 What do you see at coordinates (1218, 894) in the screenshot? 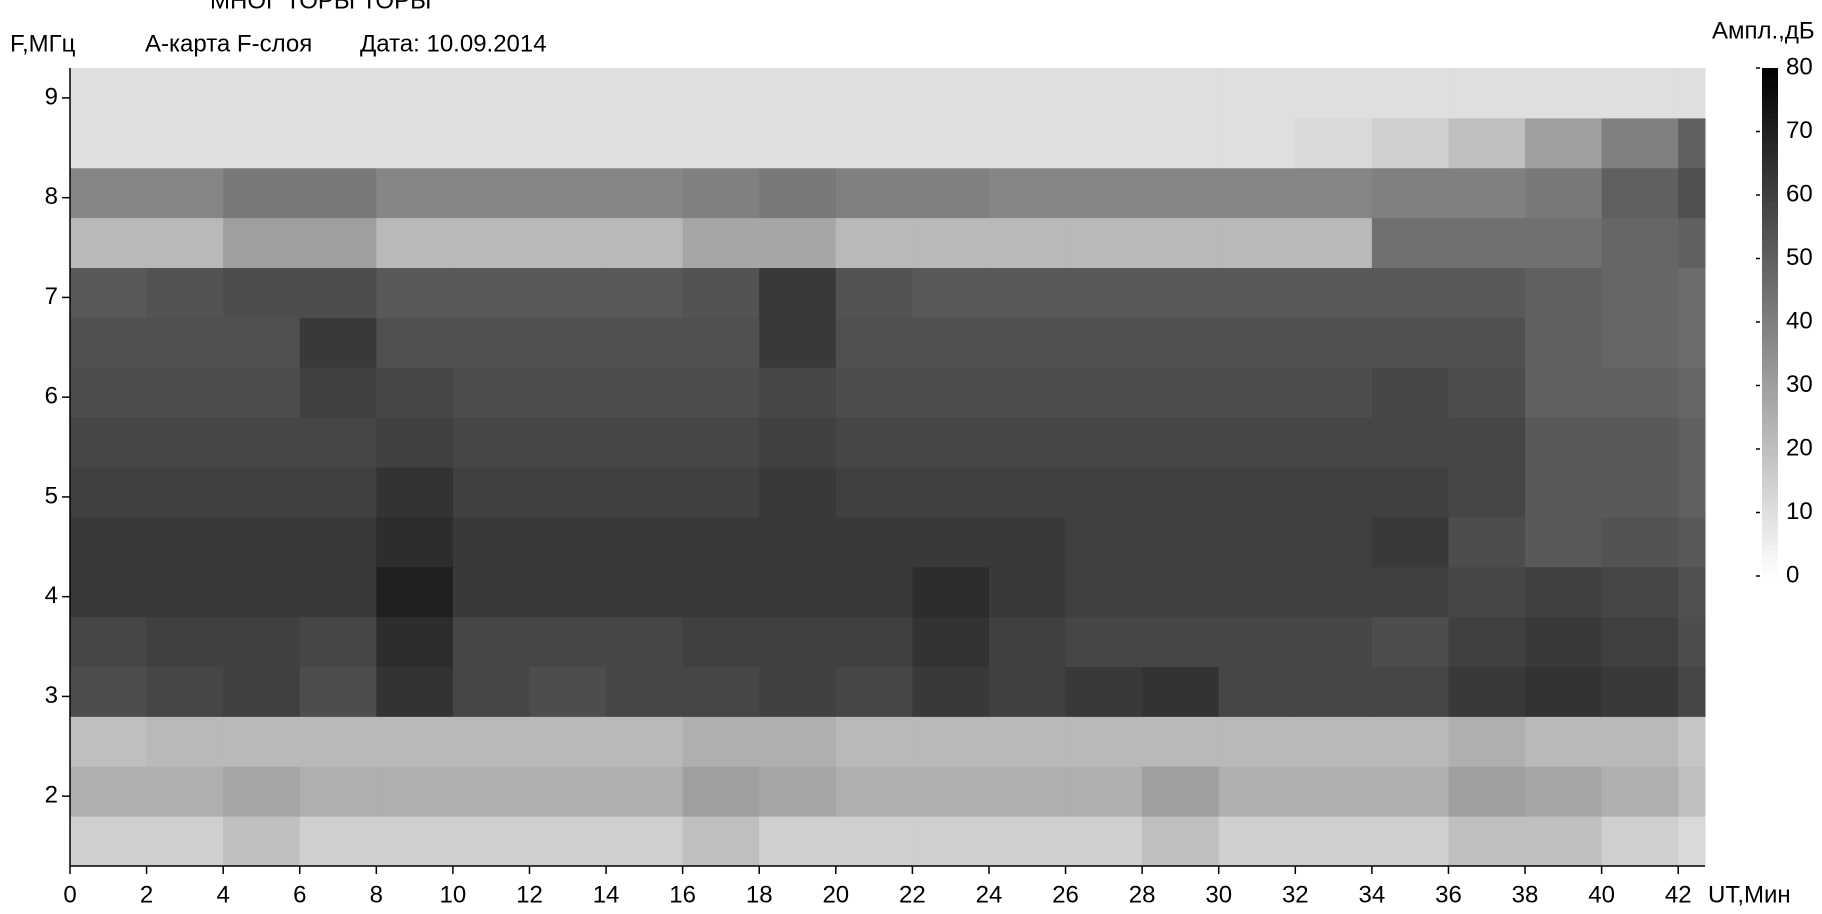
I see `x-tick-label: 30` at bounding box center [1218, 894].